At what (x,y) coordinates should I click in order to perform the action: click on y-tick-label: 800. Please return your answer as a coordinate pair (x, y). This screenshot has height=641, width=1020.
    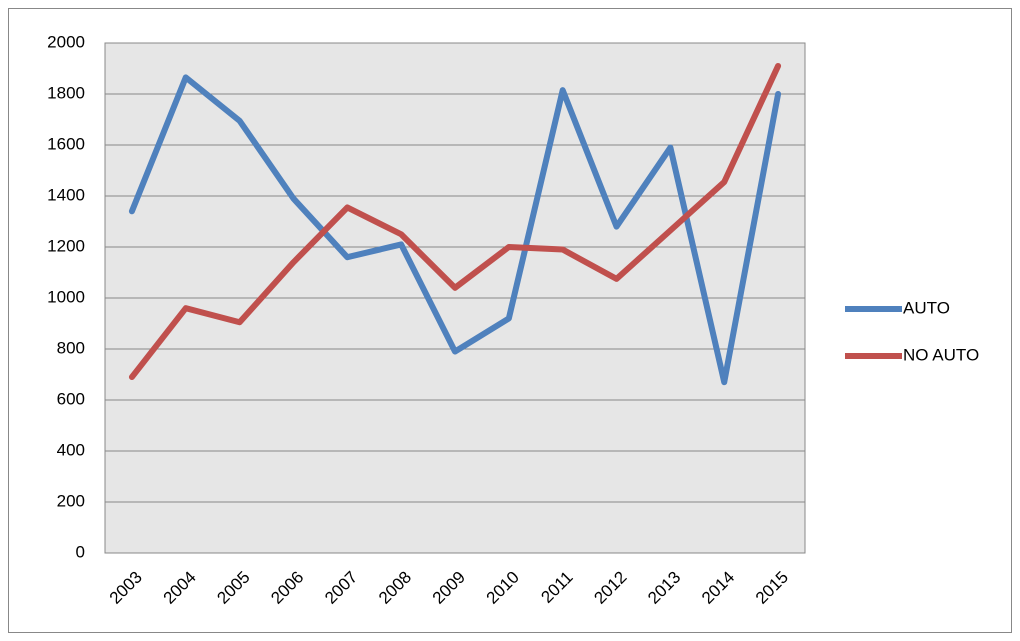
    Looking at the image, I should click on (71, 347).